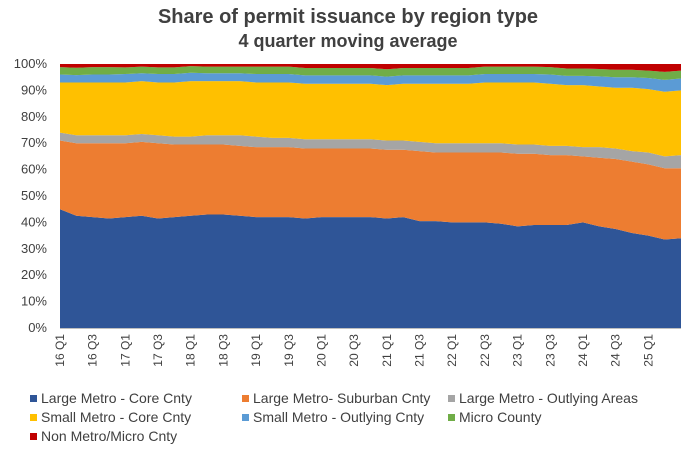 The height and width of the screenshot is (450, 696). What do you see at coordinates (583, 350) in the screenshot?
I see `x-tick-label: 24 Q1` at bounding box center [583, 350].